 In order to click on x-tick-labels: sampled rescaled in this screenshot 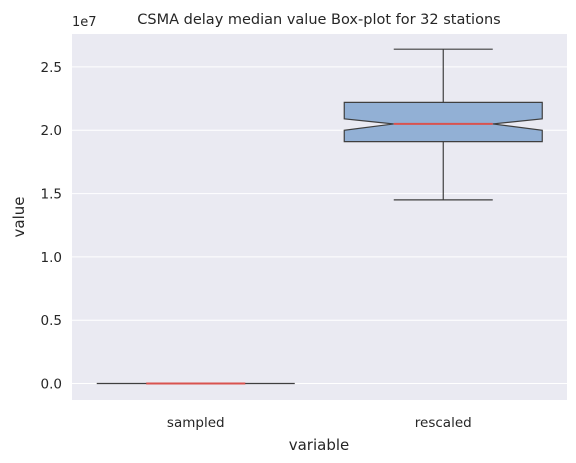, I will do `click(319, 423)`.